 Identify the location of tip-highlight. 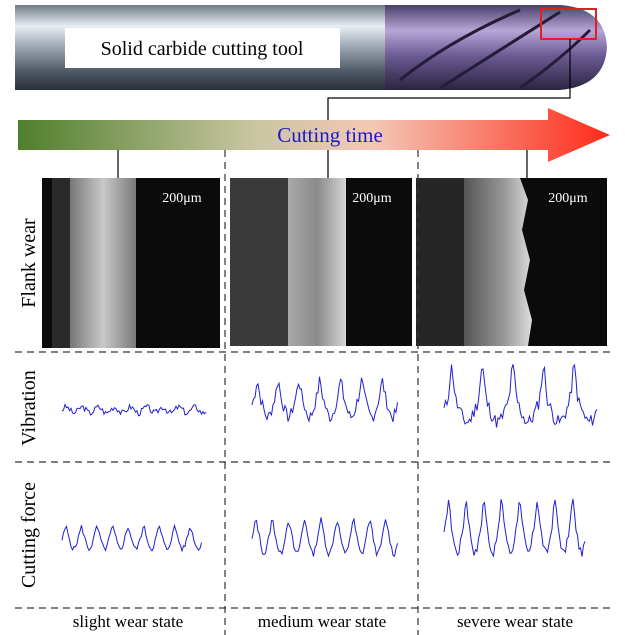
(568, 24).